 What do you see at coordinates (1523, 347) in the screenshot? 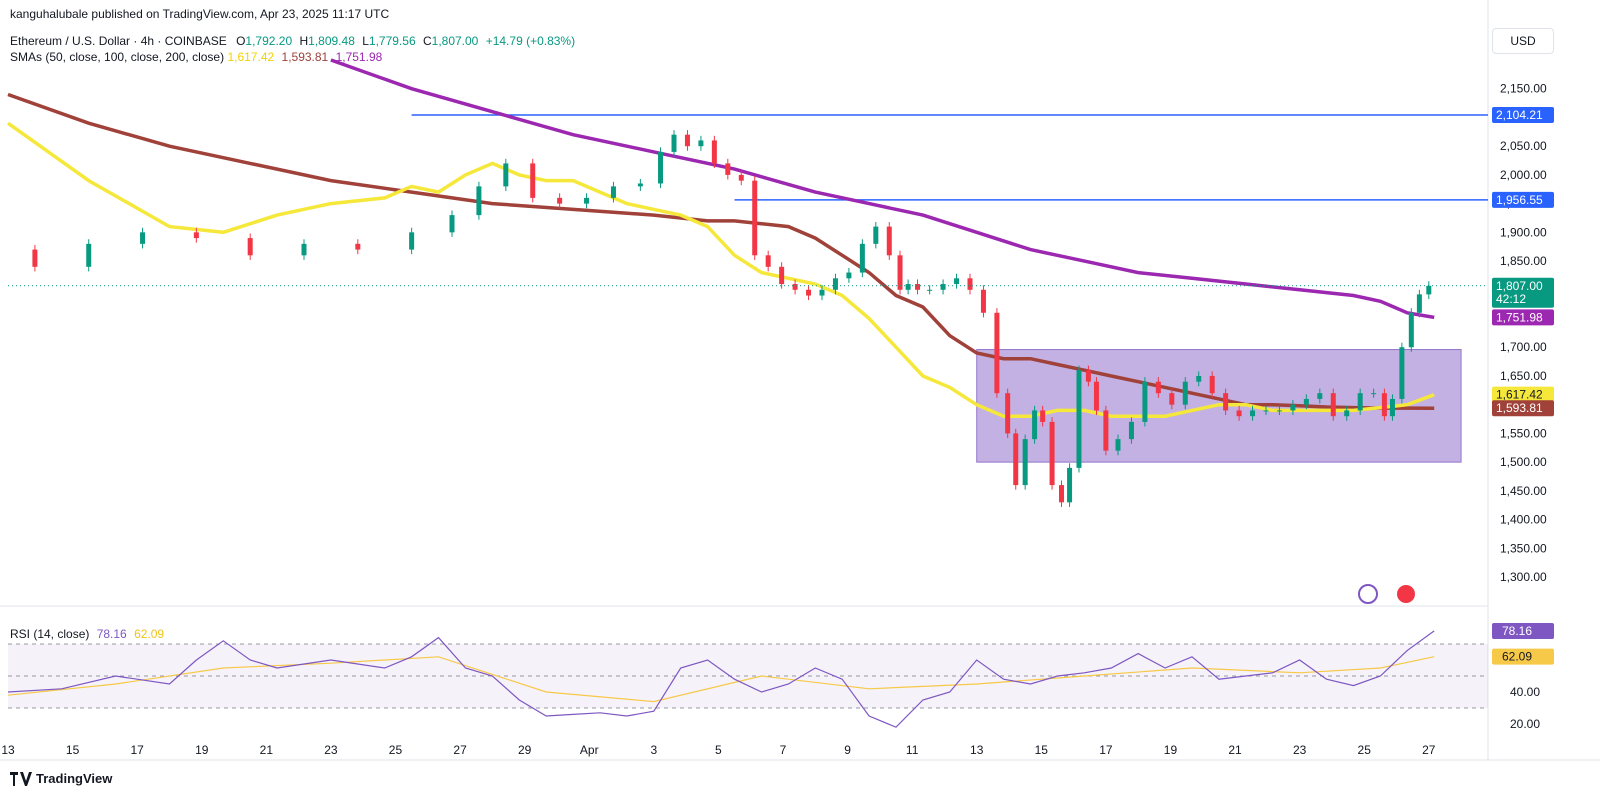
I see `price-axis-tick: 1,700.00` at bounding box center [1523, 347].